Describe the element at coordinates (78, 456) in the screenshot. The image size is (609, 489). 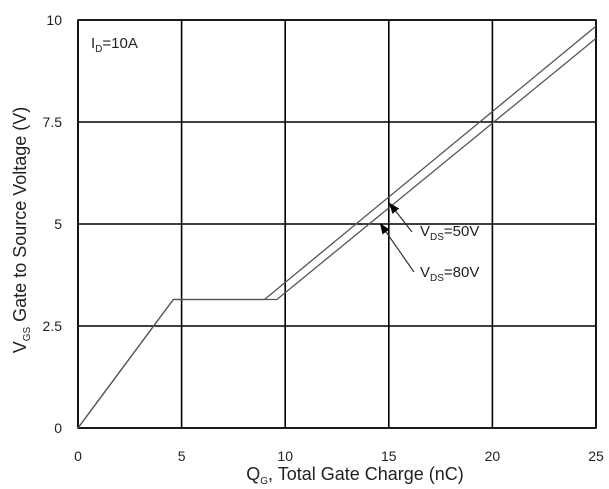
I see `x-tick-label-0: 0` at that location.